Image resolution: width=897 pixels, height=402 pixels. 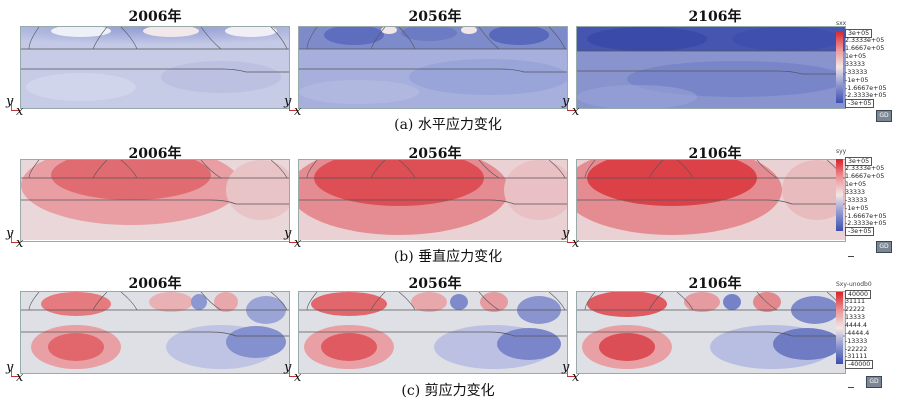 What do you see at coordinates (448, 125) in the screenshot?
I see `caption-a: (a) 水平应力变化` at bounding box center [448, 125].